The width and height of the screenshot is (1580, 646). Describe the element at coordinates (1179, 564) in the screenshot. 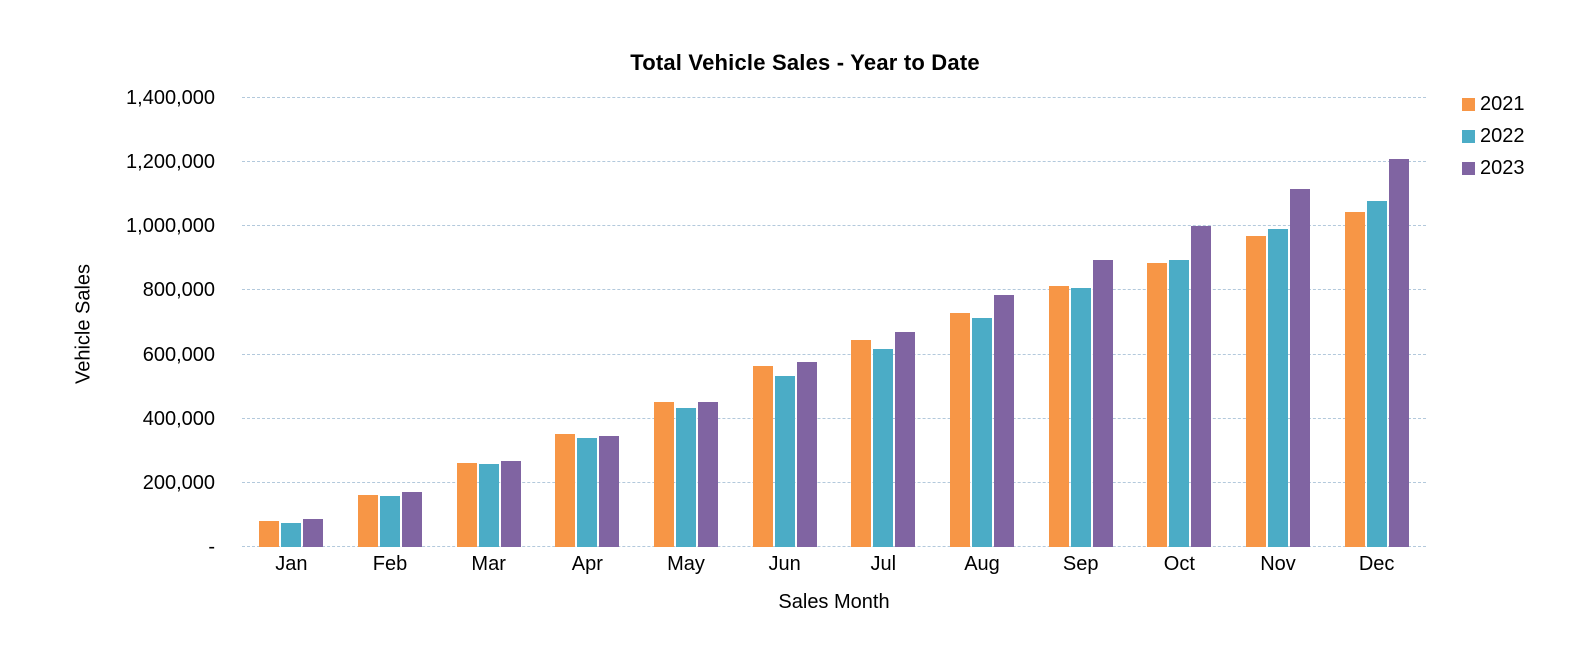

I see `x-tick-label-oct: Oct` at that location.